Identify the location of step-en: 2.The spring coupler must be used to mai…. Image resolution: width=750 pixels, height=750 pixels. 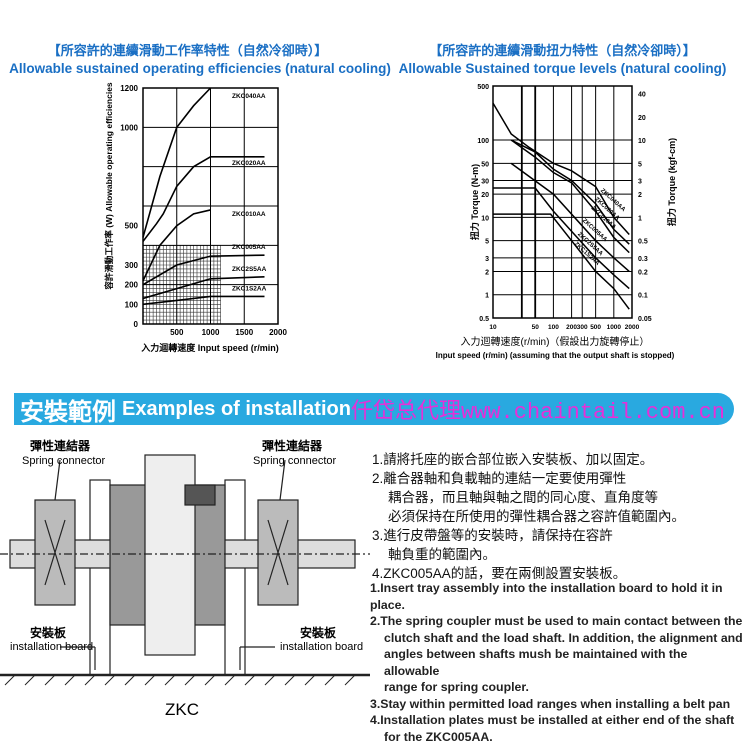
(556, 621).